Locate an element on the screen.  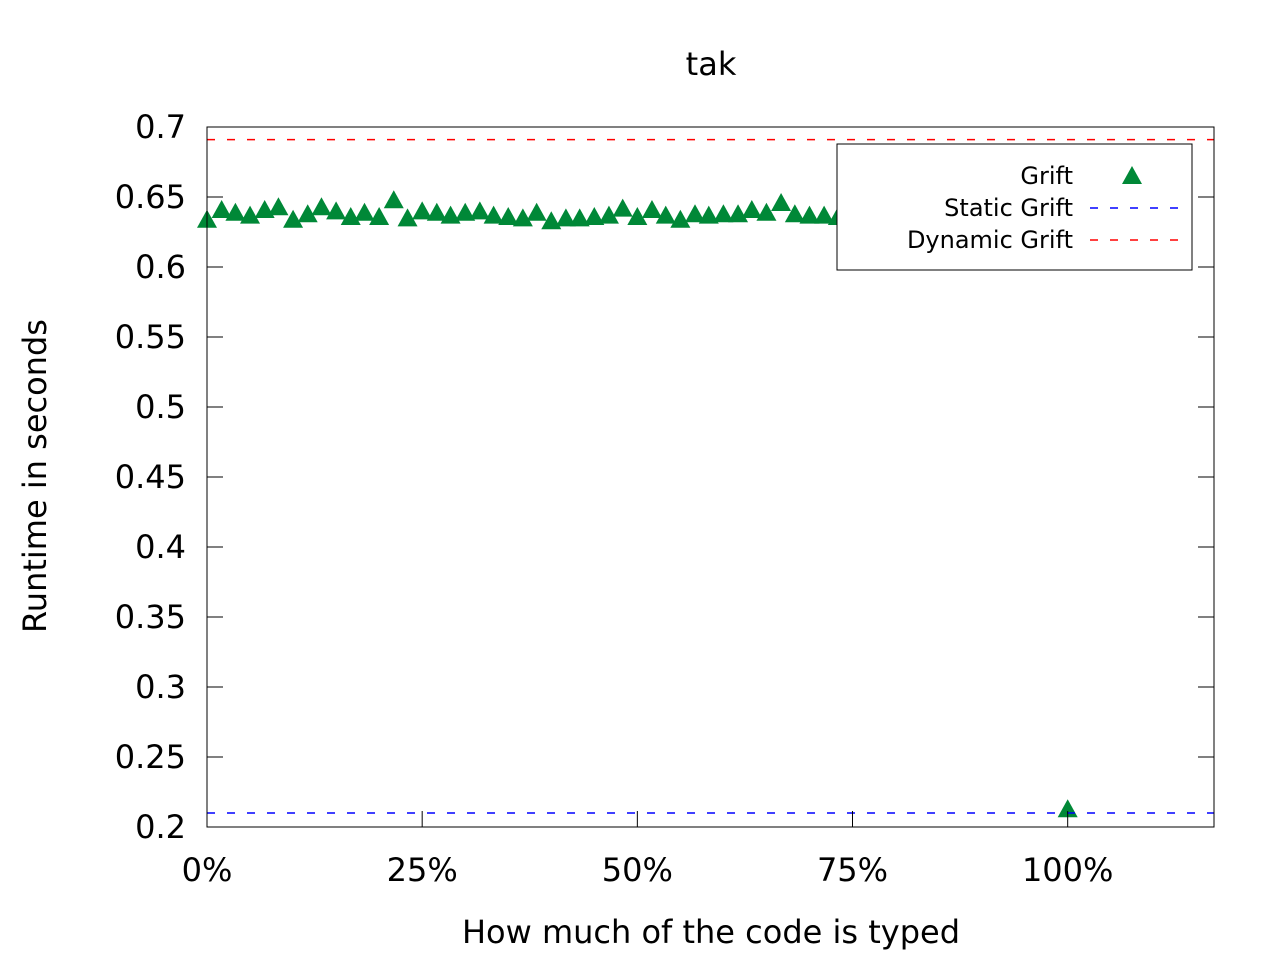
legend-swatch is located at coordinates (1132, 175).